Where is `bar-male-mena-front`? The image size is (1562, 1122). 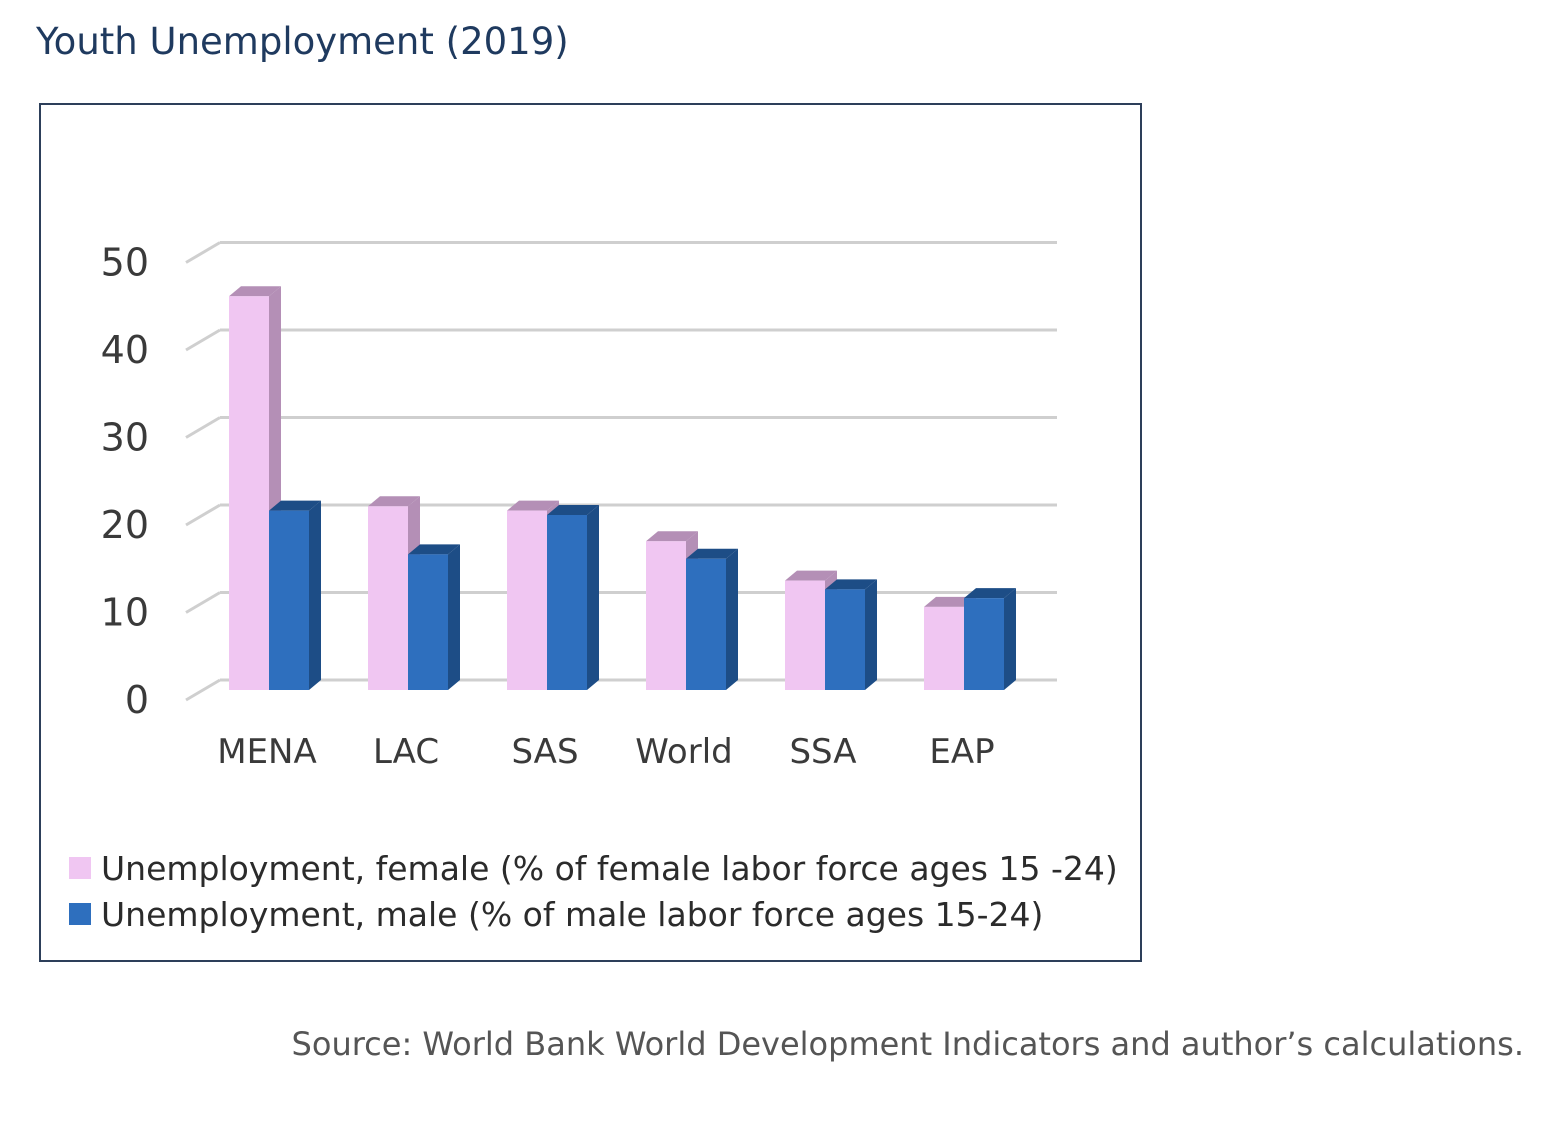 bar-male-mena-front is located at coordinates (289, 600).